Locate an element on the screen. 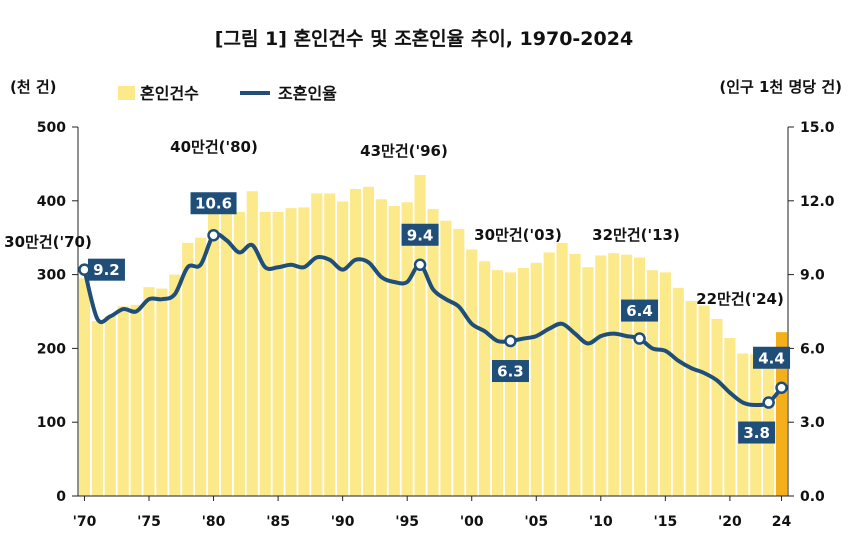 Image resolution: width=848 pixels, height=539 pixels. rate-marker-1980 is located at coordinates (213, 235).